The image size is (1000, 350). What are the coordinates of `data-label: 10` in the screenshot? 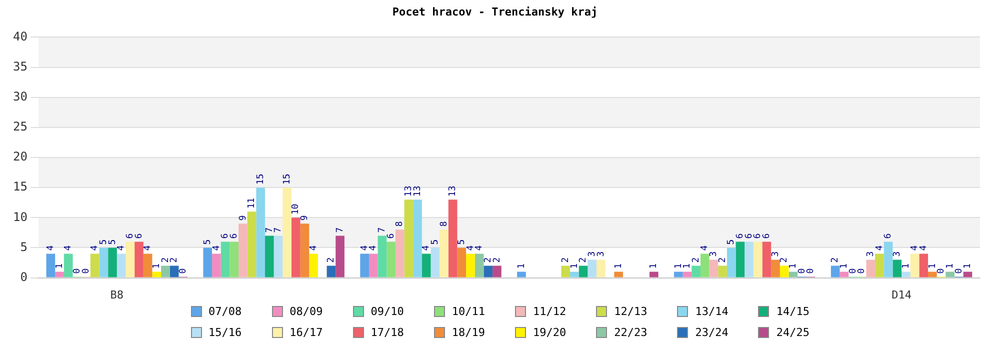 It's located at (296, 209).